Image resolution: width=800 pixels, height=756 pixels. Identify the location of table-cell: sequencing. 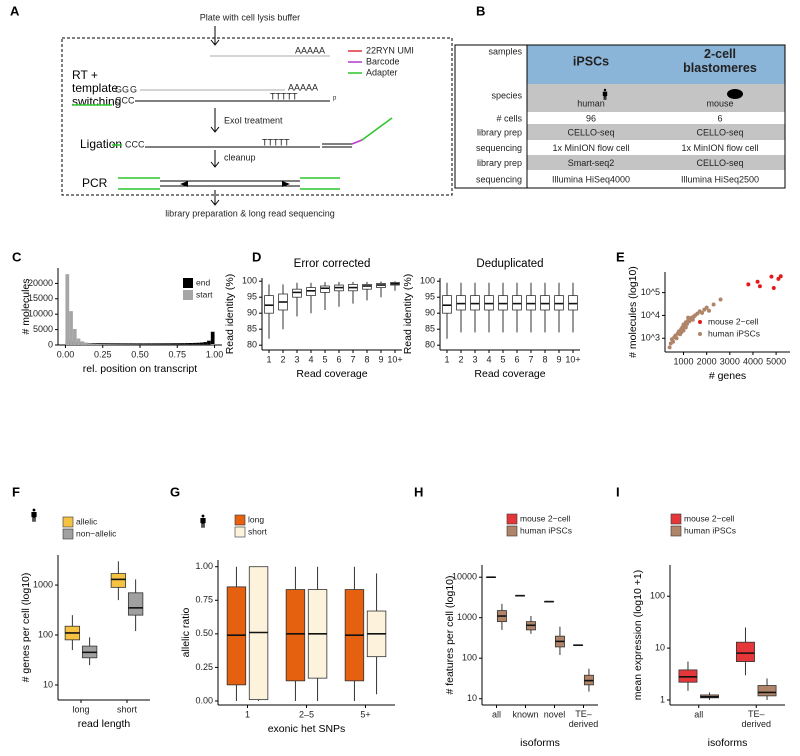
(499, 179).